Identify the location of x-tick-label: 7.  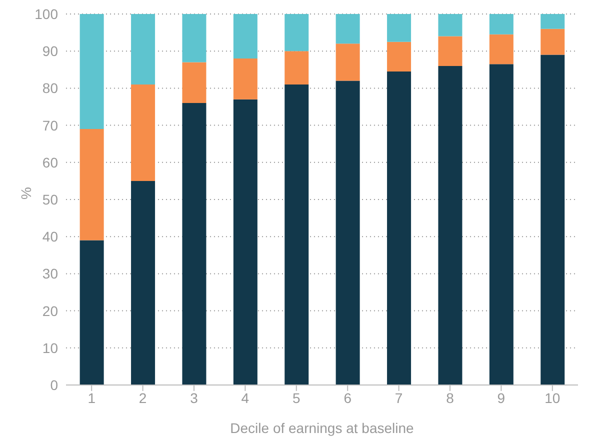
(398, 398).